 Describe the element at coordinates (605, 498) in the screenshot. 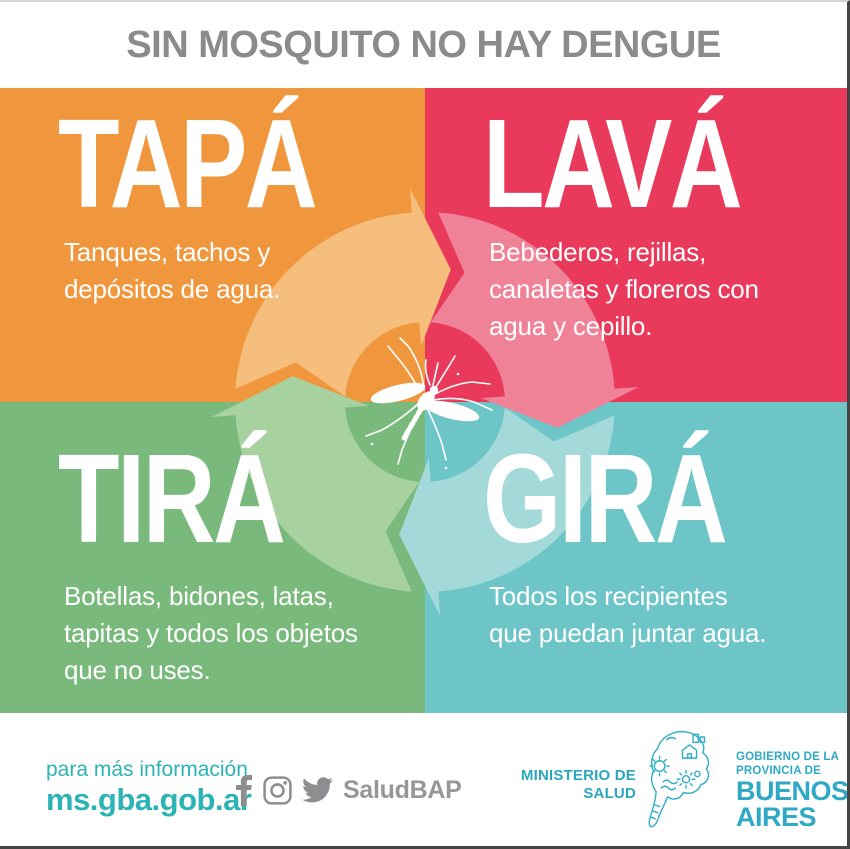

I see `quadrant-gira-word: GIRÁ` at that location.